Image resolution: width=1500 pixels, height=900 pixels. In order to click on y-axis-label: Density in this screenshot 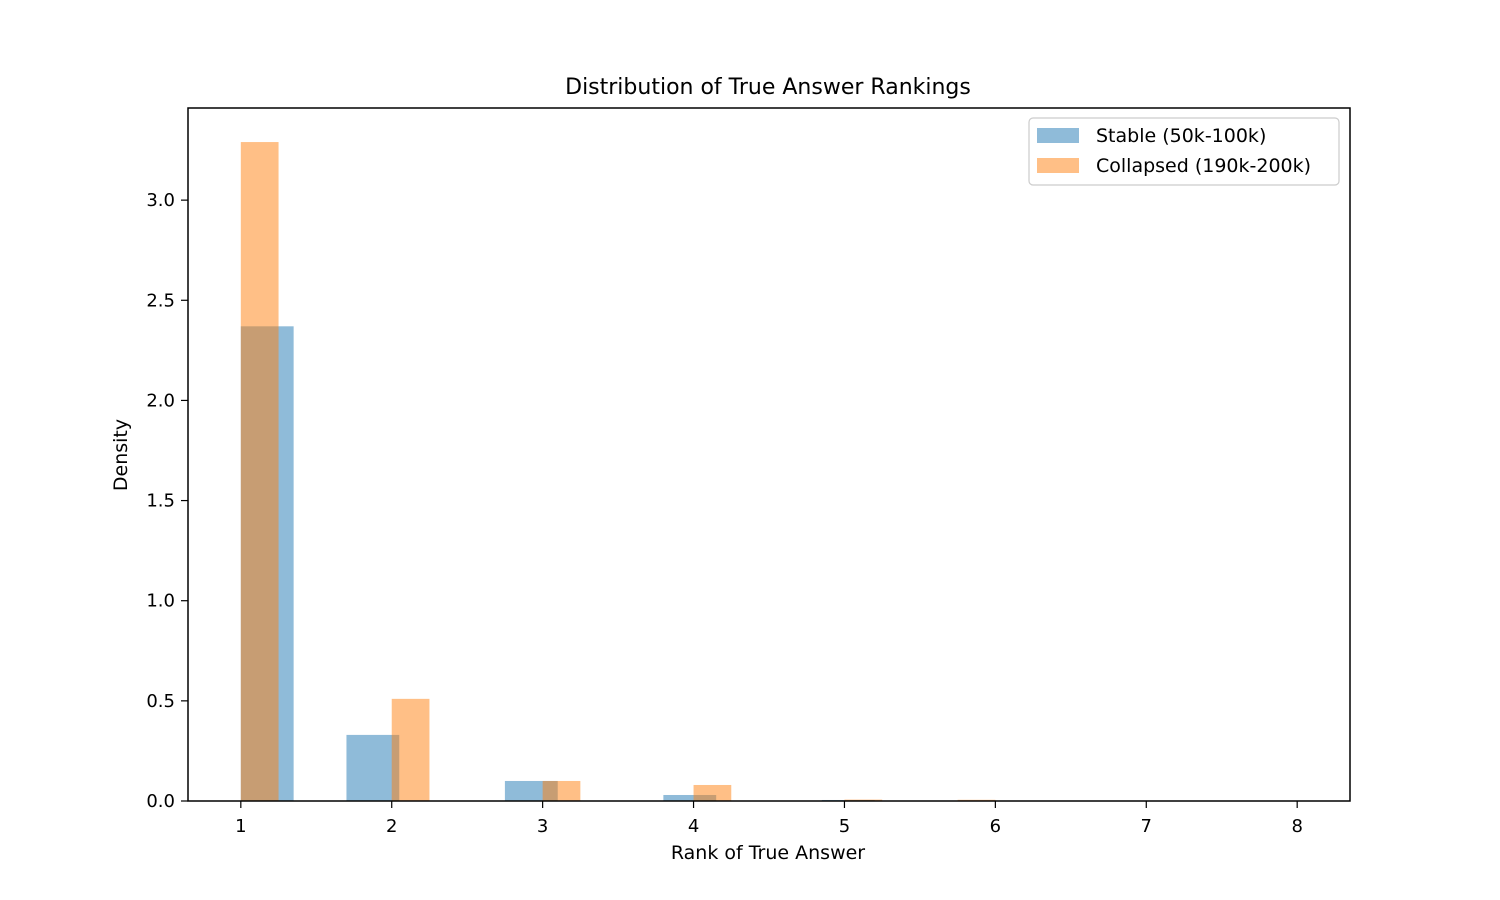, I will do `click(121, 455)`.